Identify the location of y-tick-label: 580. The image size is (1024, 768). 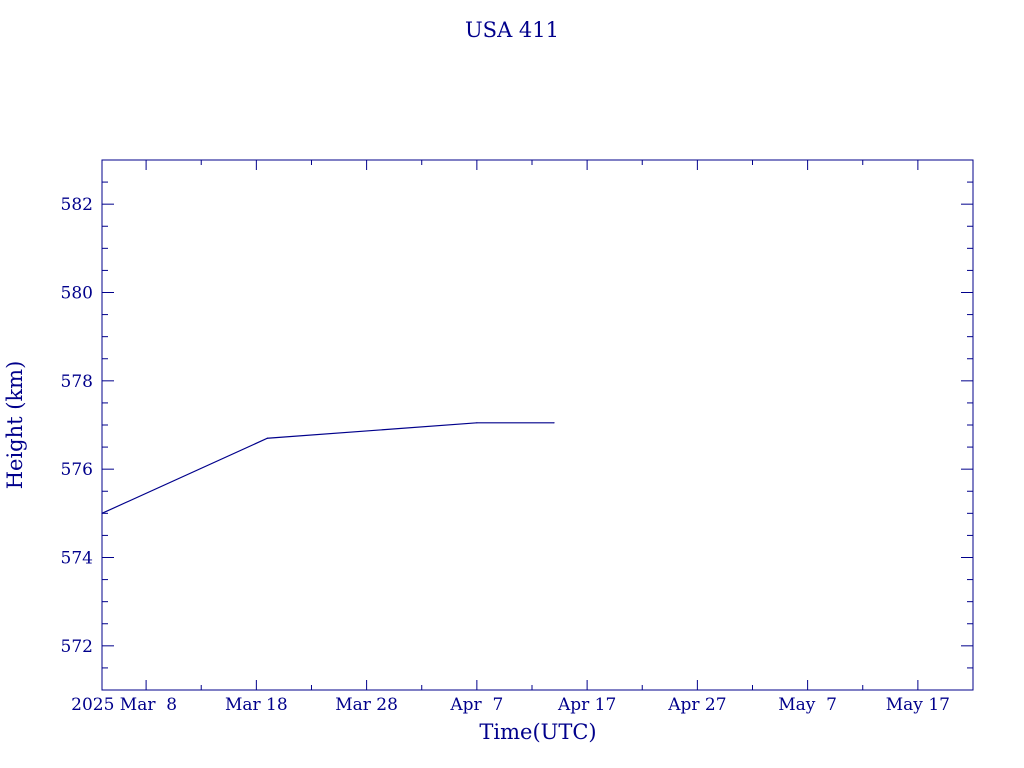
(77, 294).